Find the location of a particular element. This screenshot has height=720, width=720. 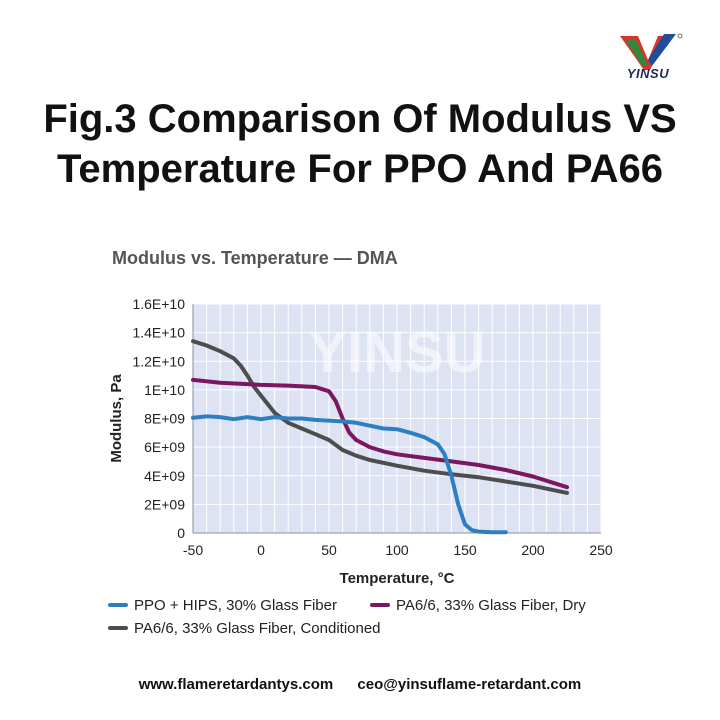

y-axis-label: Modulus, Pa is located at coordinates (116, 418).